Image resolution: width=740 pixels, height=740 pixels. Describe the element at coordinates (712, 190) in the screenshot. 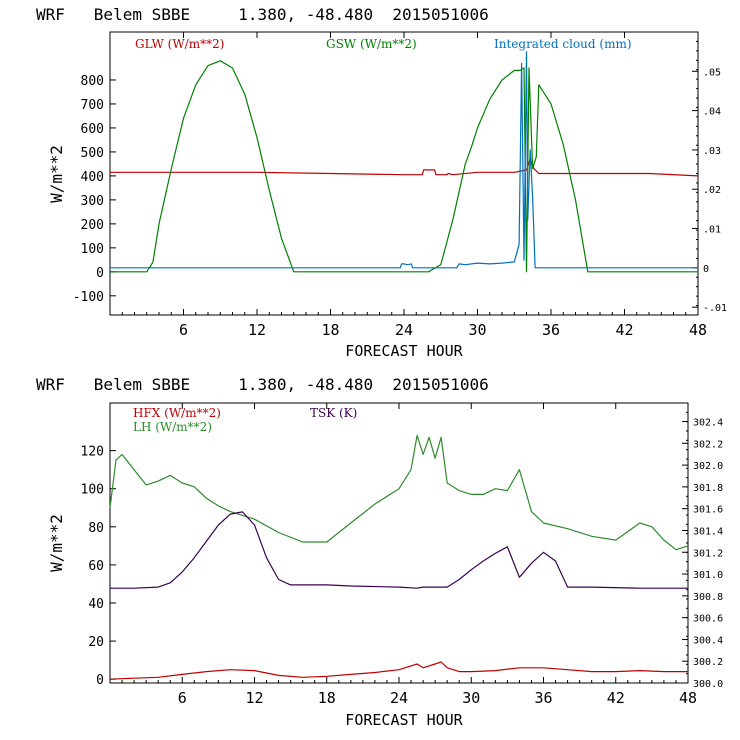

I see `y2-tick-label: .02` at that location.